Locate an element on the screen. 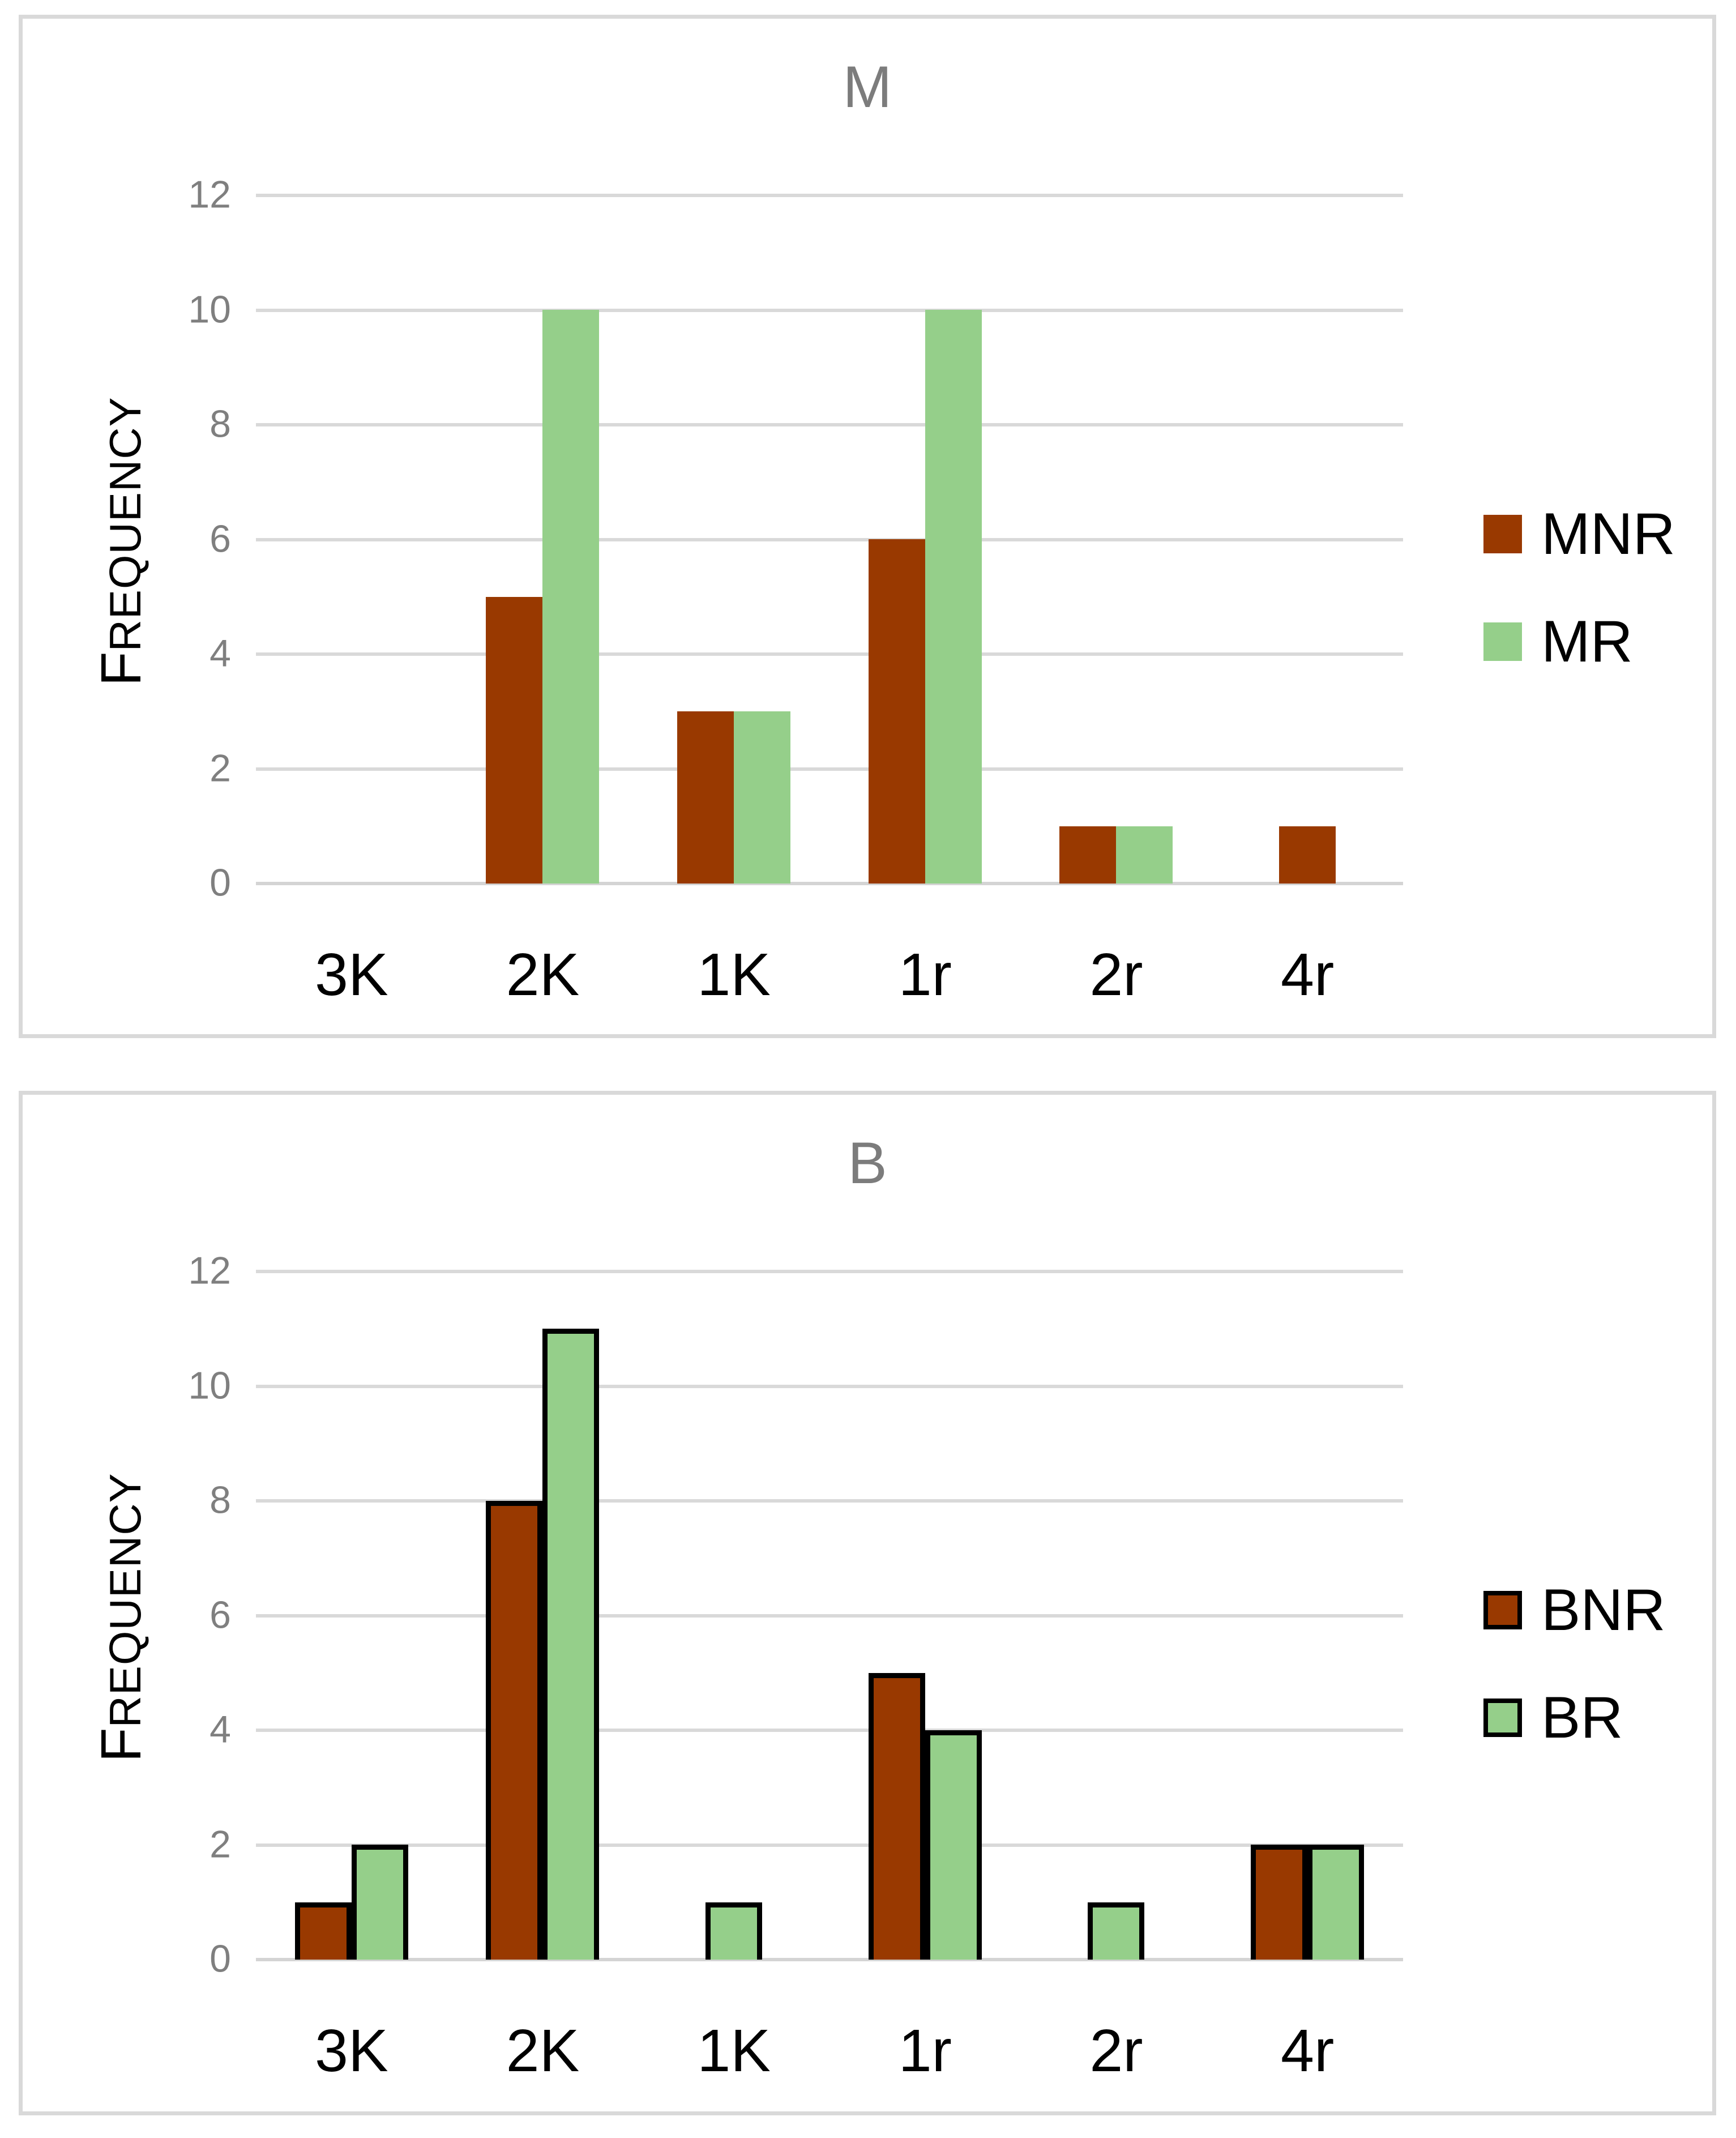 This screenshot has height=2138, width=1736. bar-br-4r is located at coordinates (1336, 1902).